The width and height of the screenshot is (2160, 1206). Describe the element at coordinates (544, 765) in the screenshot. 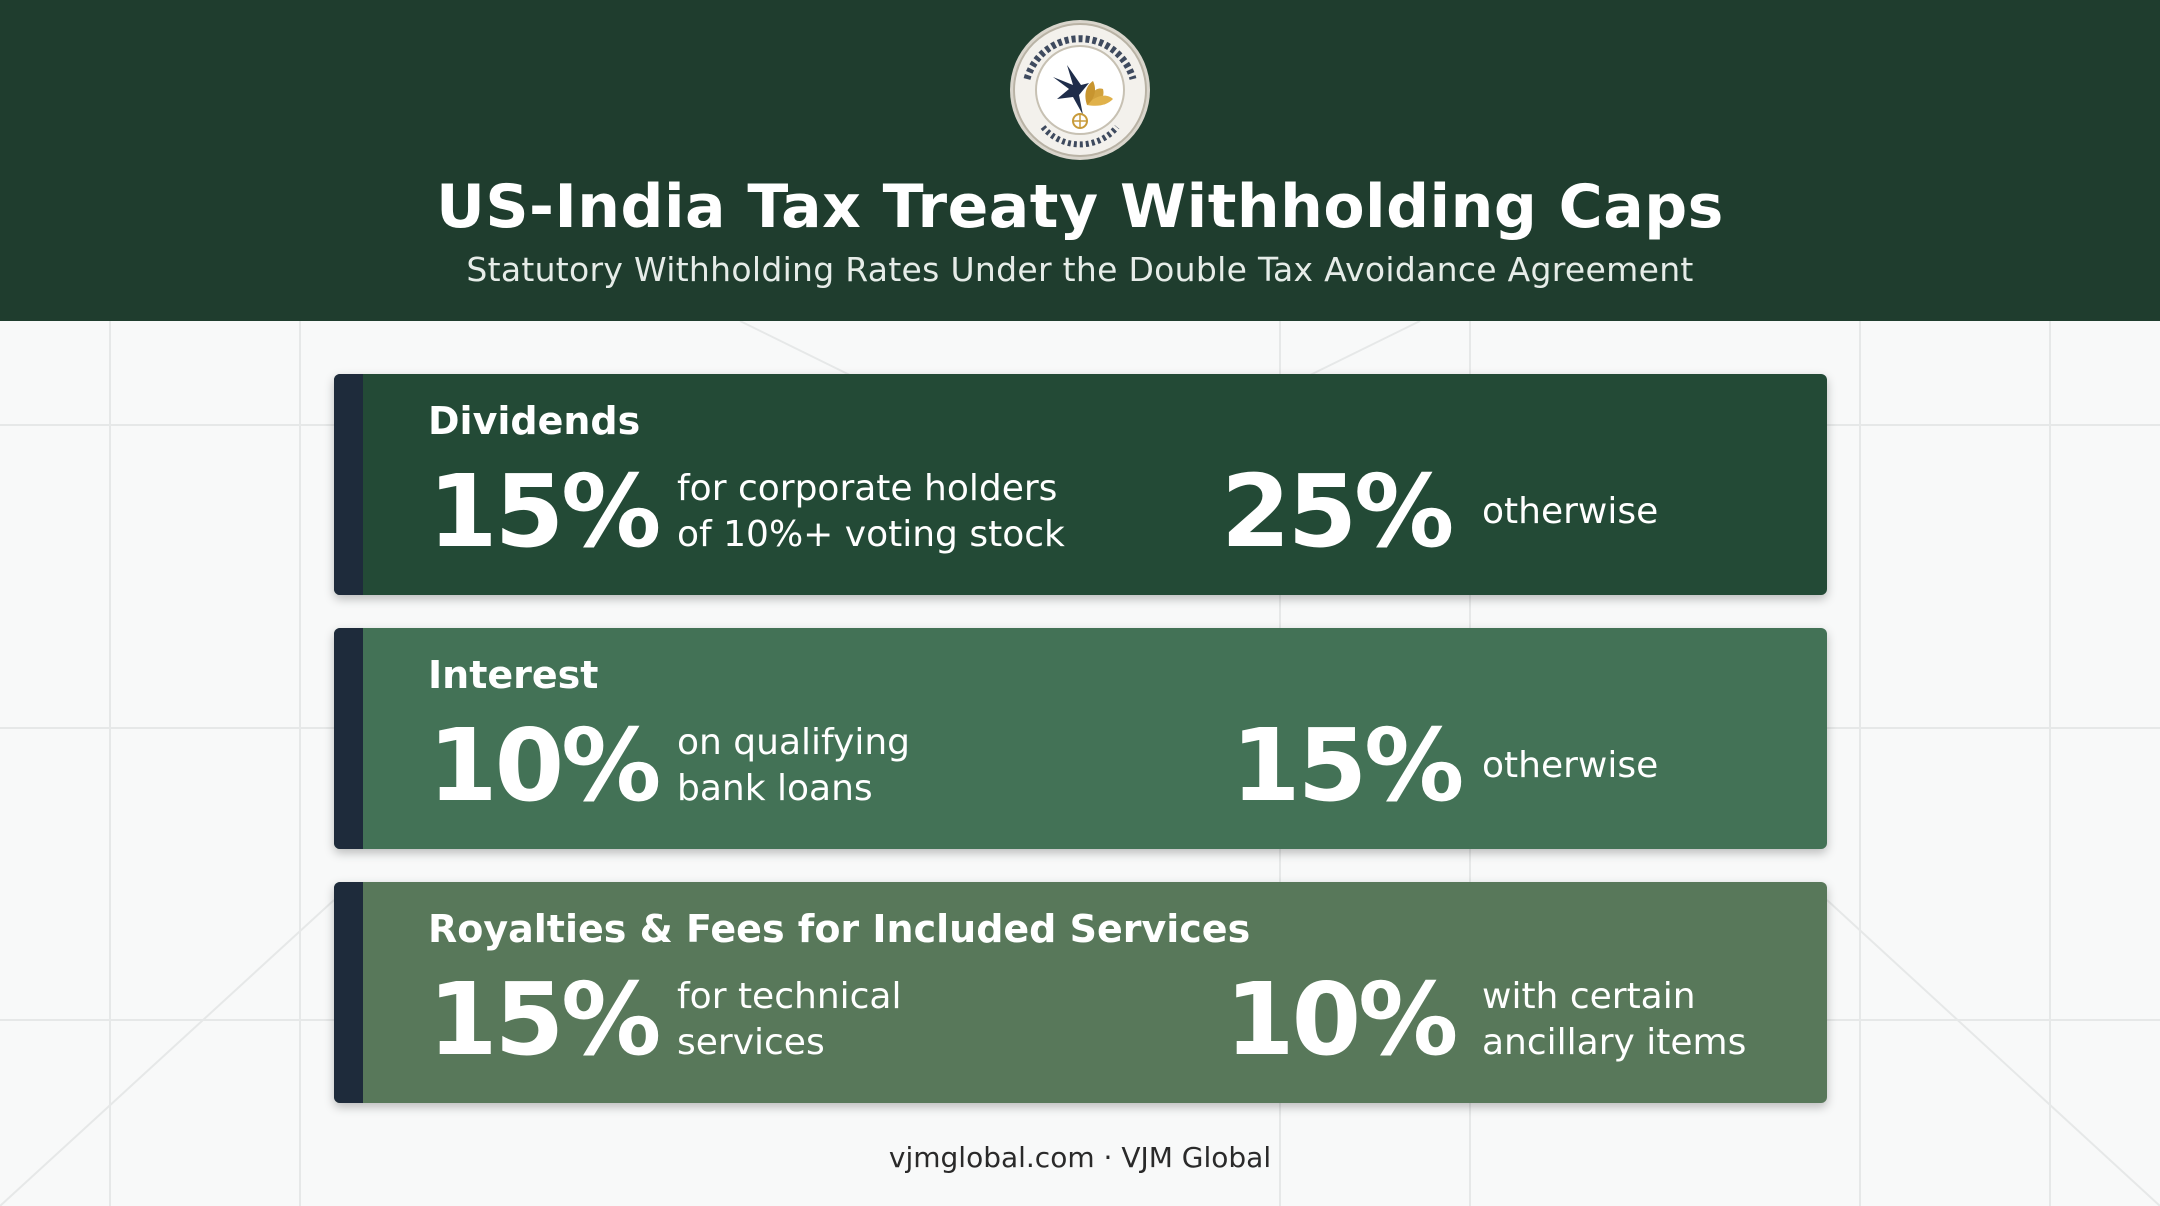

I see `primary-rate: 10%` at that location.